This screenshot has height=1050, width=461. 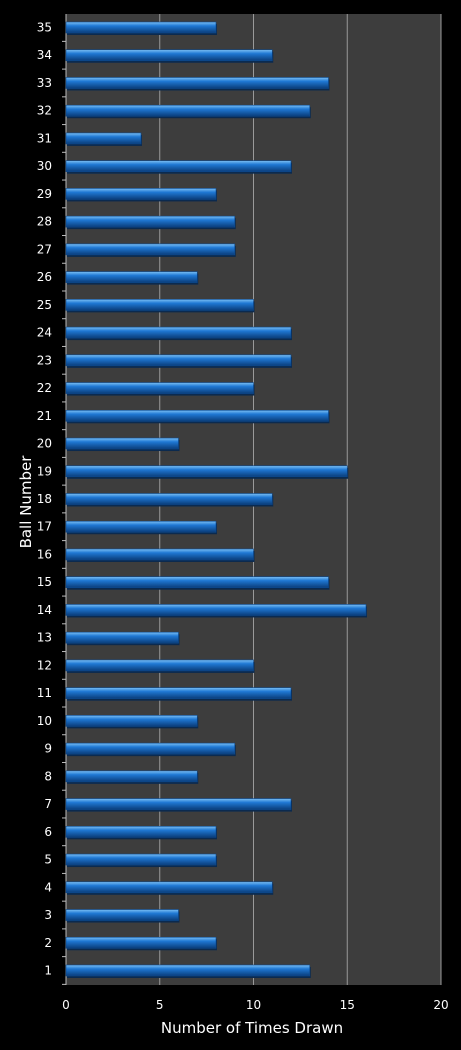 I want to click on y-tick-label: 24, so click(x=44, y=333).